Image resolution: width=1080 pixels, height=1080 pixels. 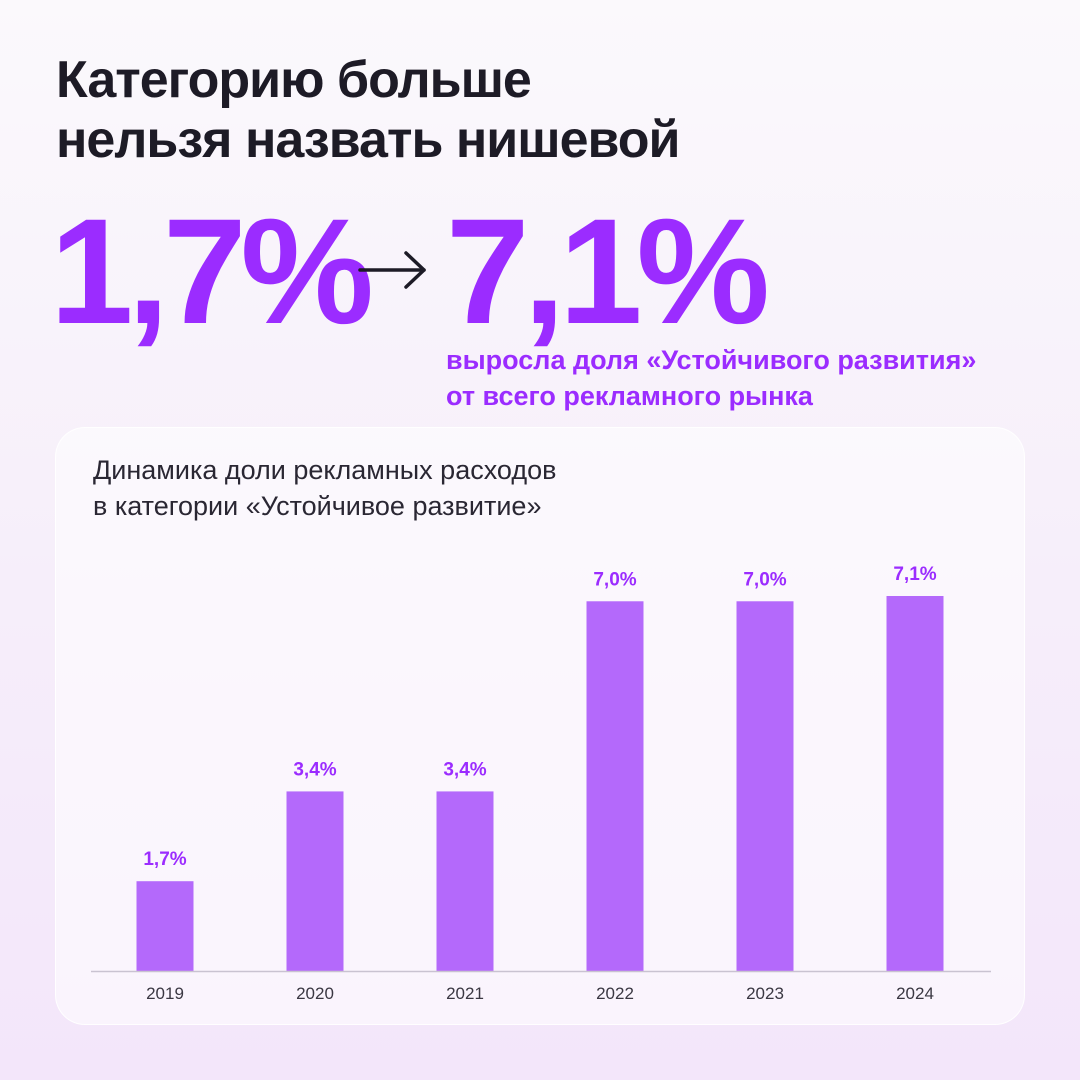 What do you see at coordinates (711, 360) in the screenshot?
I see `growth-caption-line-1: выросла доля «Устойчивого развития»` at bounding box center [711, 360].